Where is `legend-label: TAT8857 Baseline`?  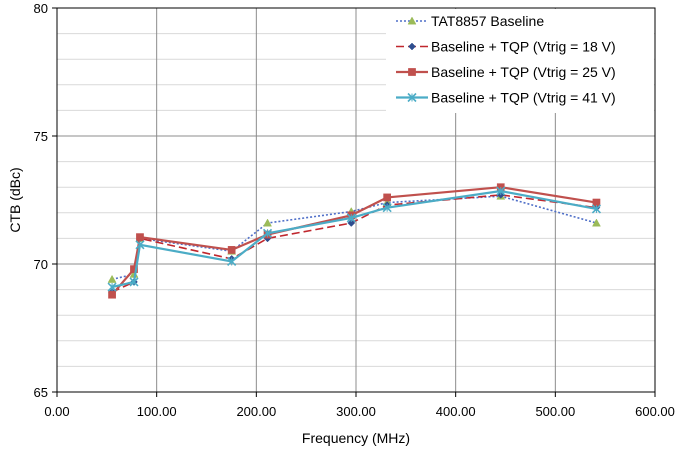 legend-label: TAT8857 Baseline is located at coordinates (487, 21).